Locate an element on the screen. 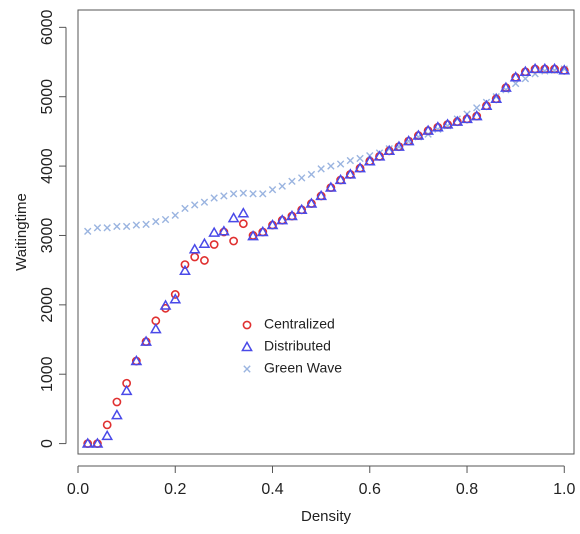  legend: Centralized Distributed Green Wave is located at coordinates (291, 346).